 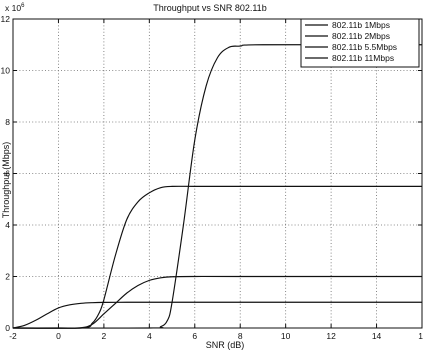 What do you see at coordinates (361, 25) in the screenshot?
I see `legend-entry: 802.11b 1Mbps` at bounding box center [361, 25].